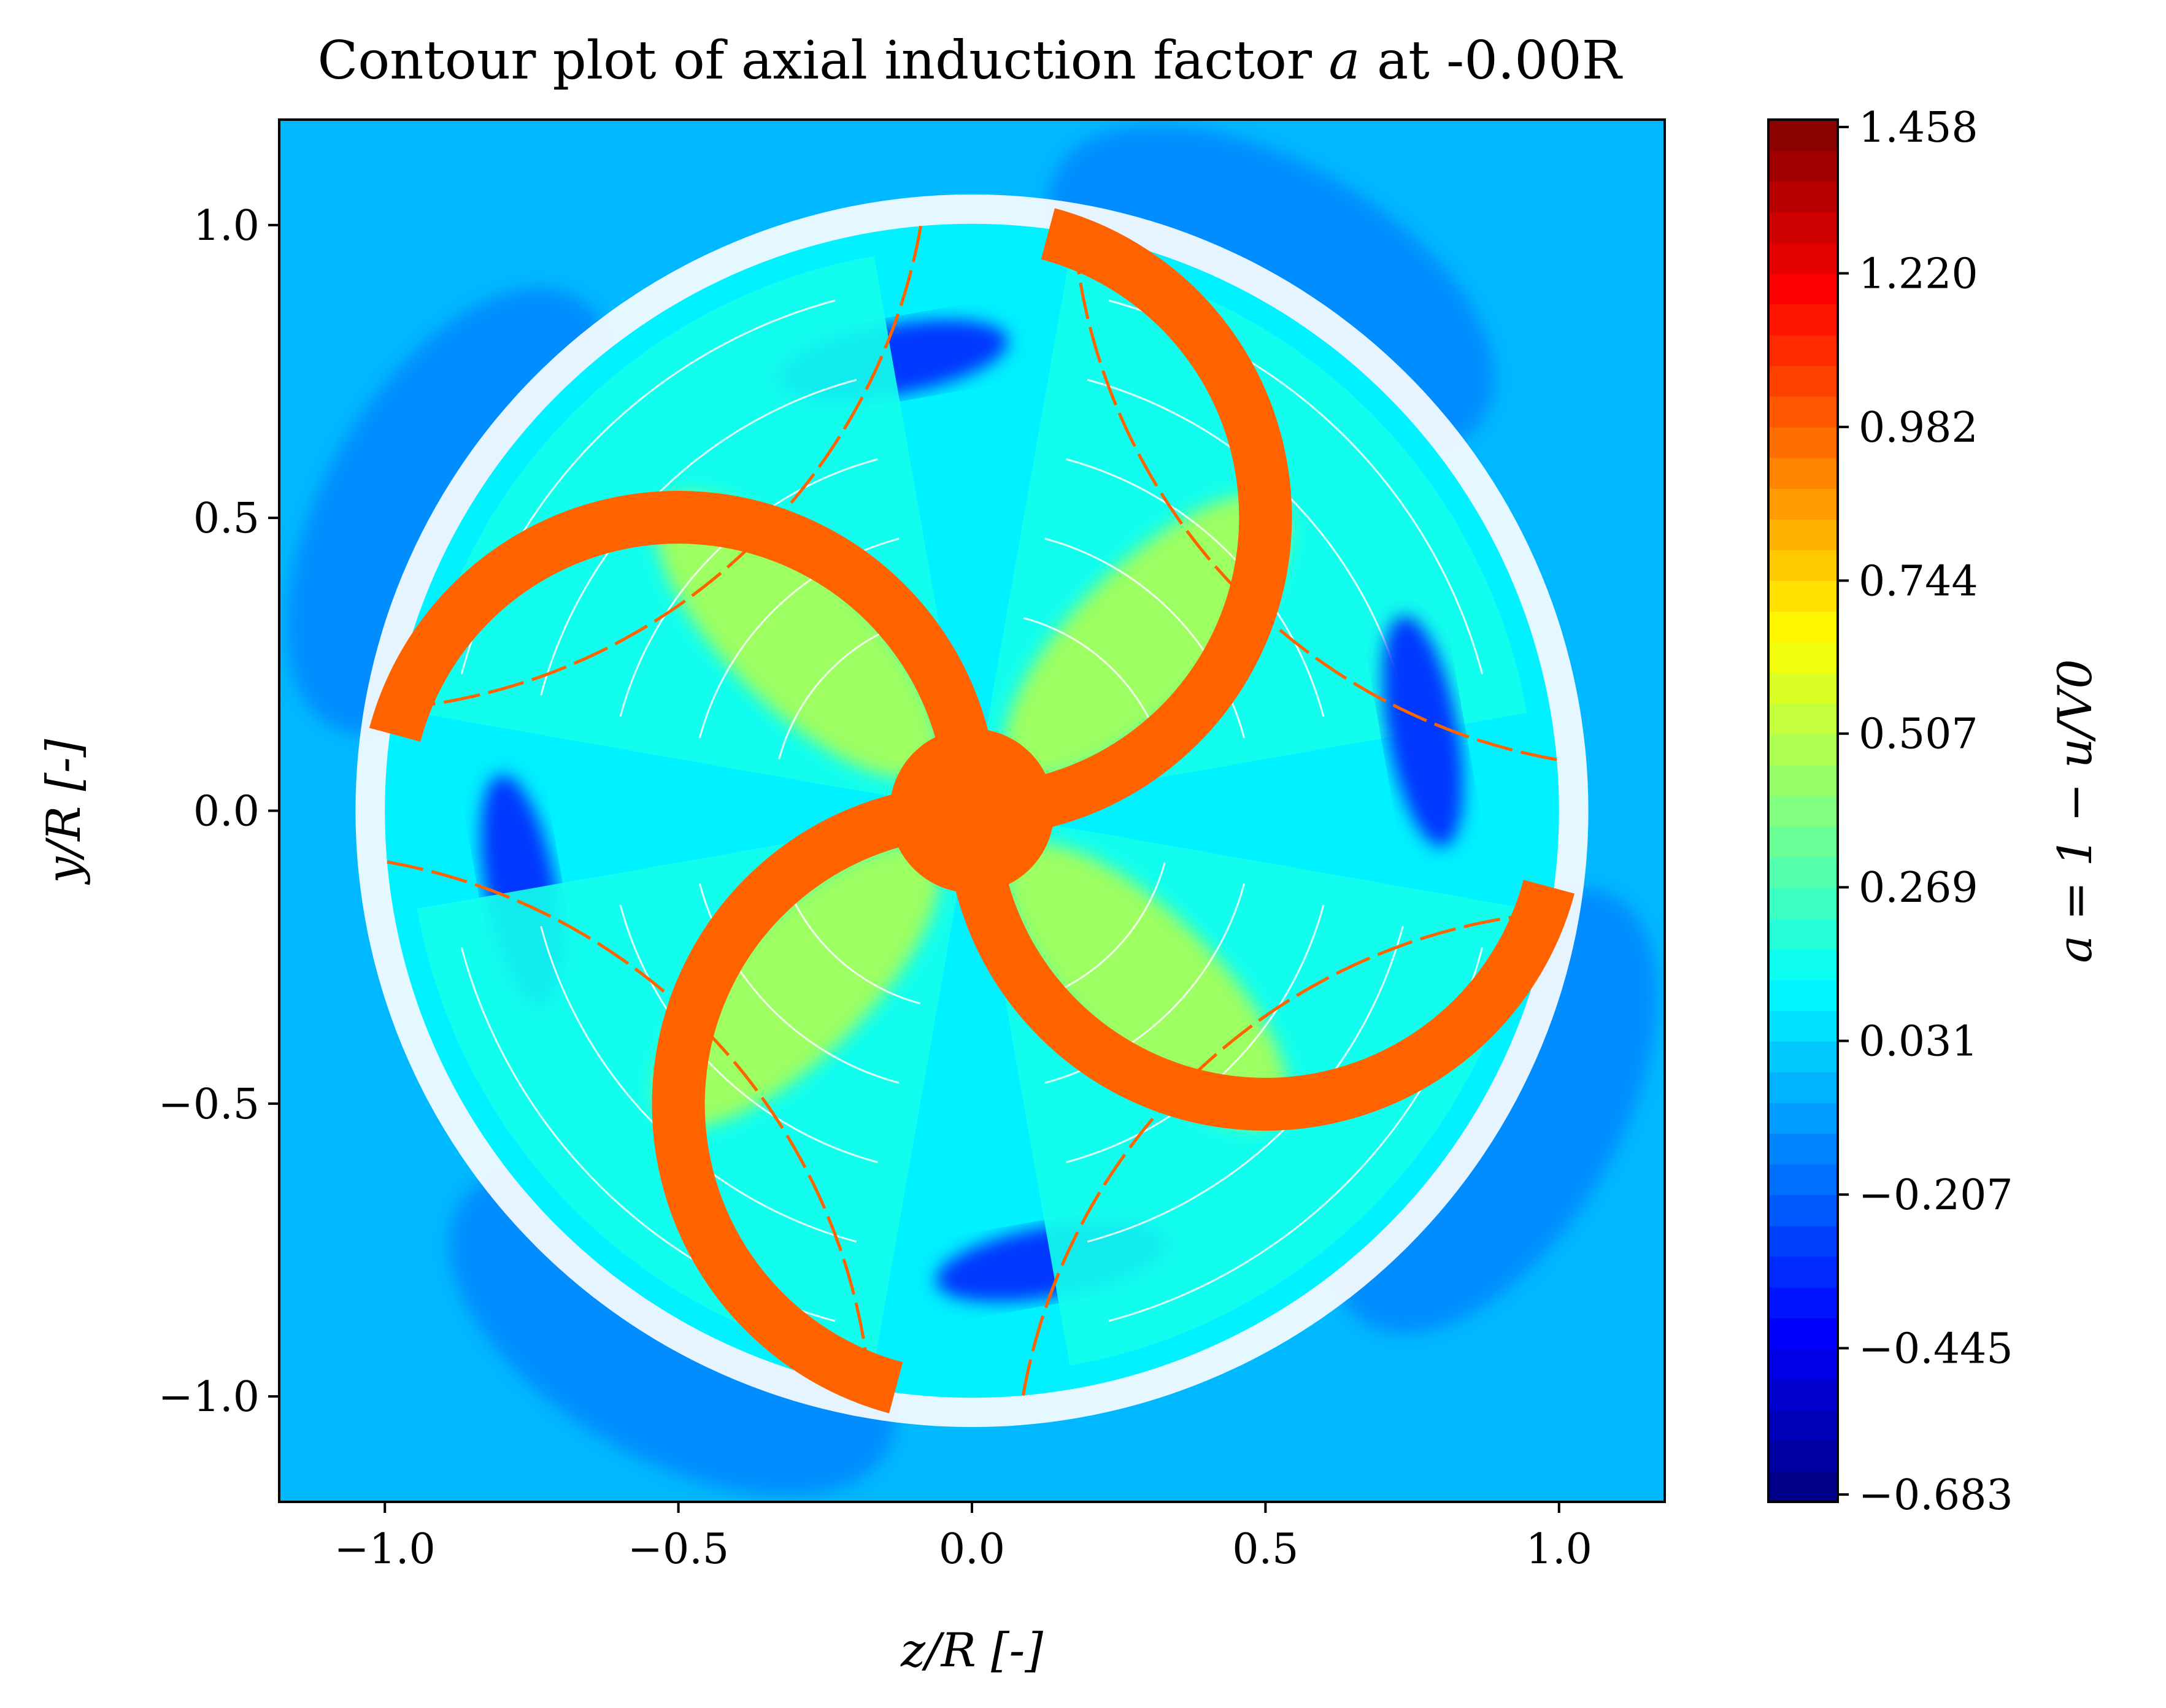  Describe the element at coordinates (972, 1549) in the screenshot. I see `x-tick-label: 0.0` at that location.